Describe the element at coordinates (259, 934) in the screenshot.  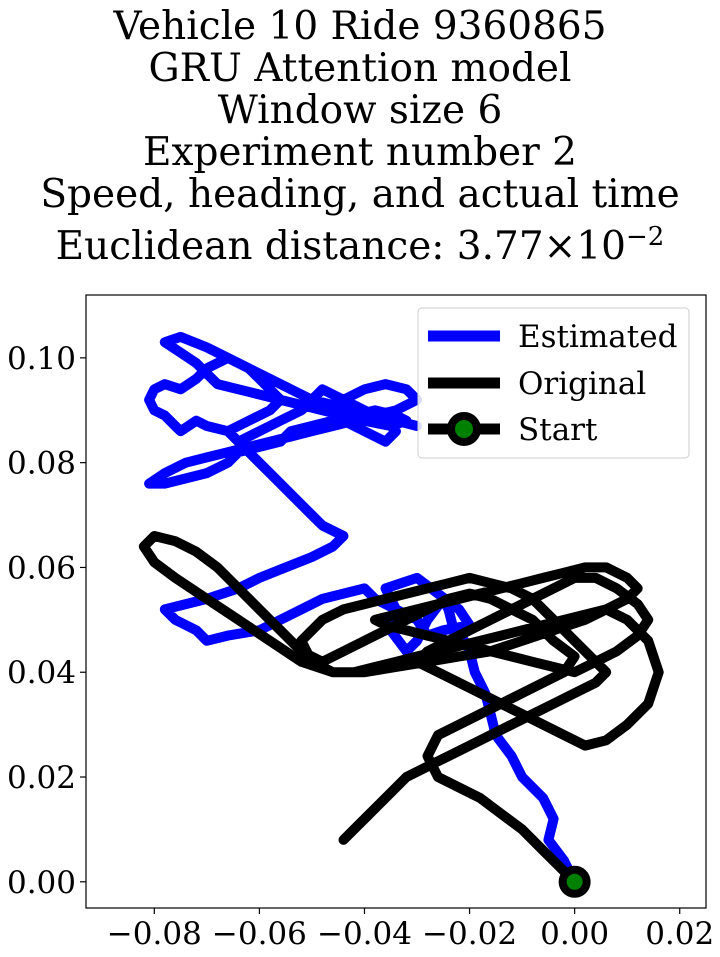
I see `x-tick-label: −0.06` at that location.